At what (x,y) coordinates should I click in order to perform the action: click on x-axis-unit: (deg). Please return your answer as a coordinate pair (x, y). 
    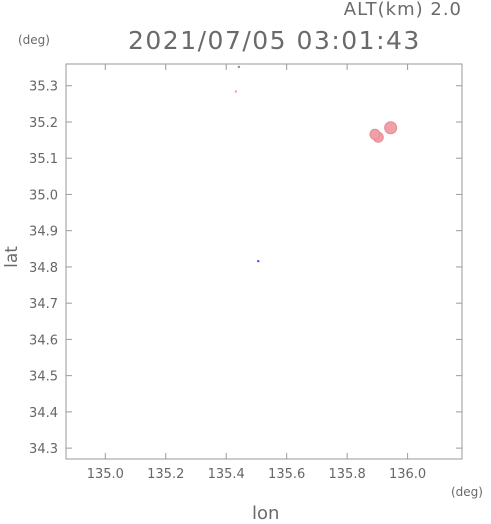
    Looking at the image, I should click on (467, 492).